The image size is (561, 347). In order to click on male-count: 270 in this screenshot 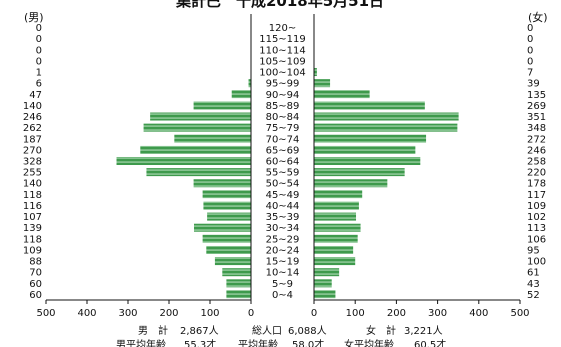, I will do `click(32, 150)`.